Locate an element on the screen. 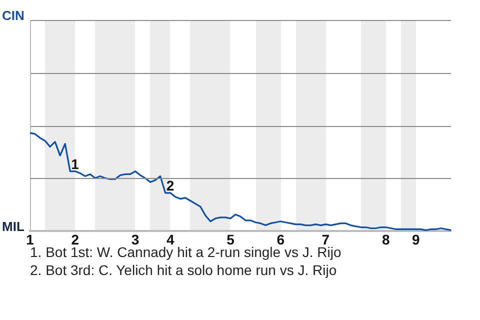 The width and height of the screenshot is (480, 320). x-tick-label: 9 is located at coordinates (416, 239).